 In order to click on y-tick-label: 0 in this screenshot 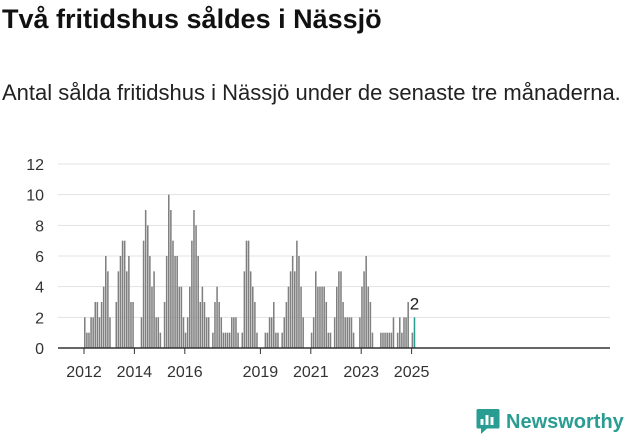, I will do `click(39, 349)`.